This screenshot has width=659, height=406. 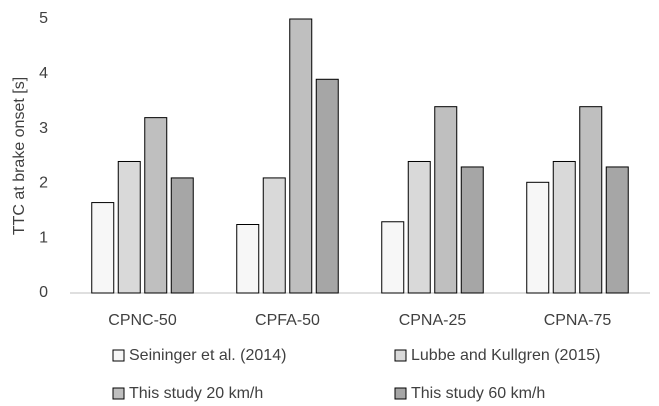 I want to click on legend-label: This study 20 km/h, so click(x=196, y=393).